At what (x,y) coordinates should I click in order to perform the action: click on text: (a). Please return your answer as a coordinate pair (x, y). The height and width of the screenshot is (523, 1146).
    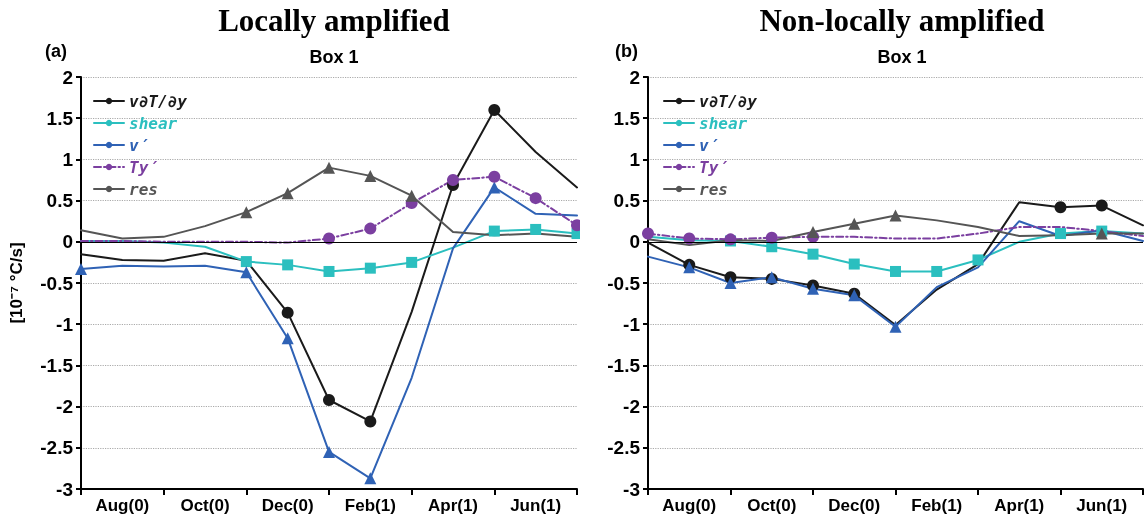
    Looking at the image, I should click on (56, 51).